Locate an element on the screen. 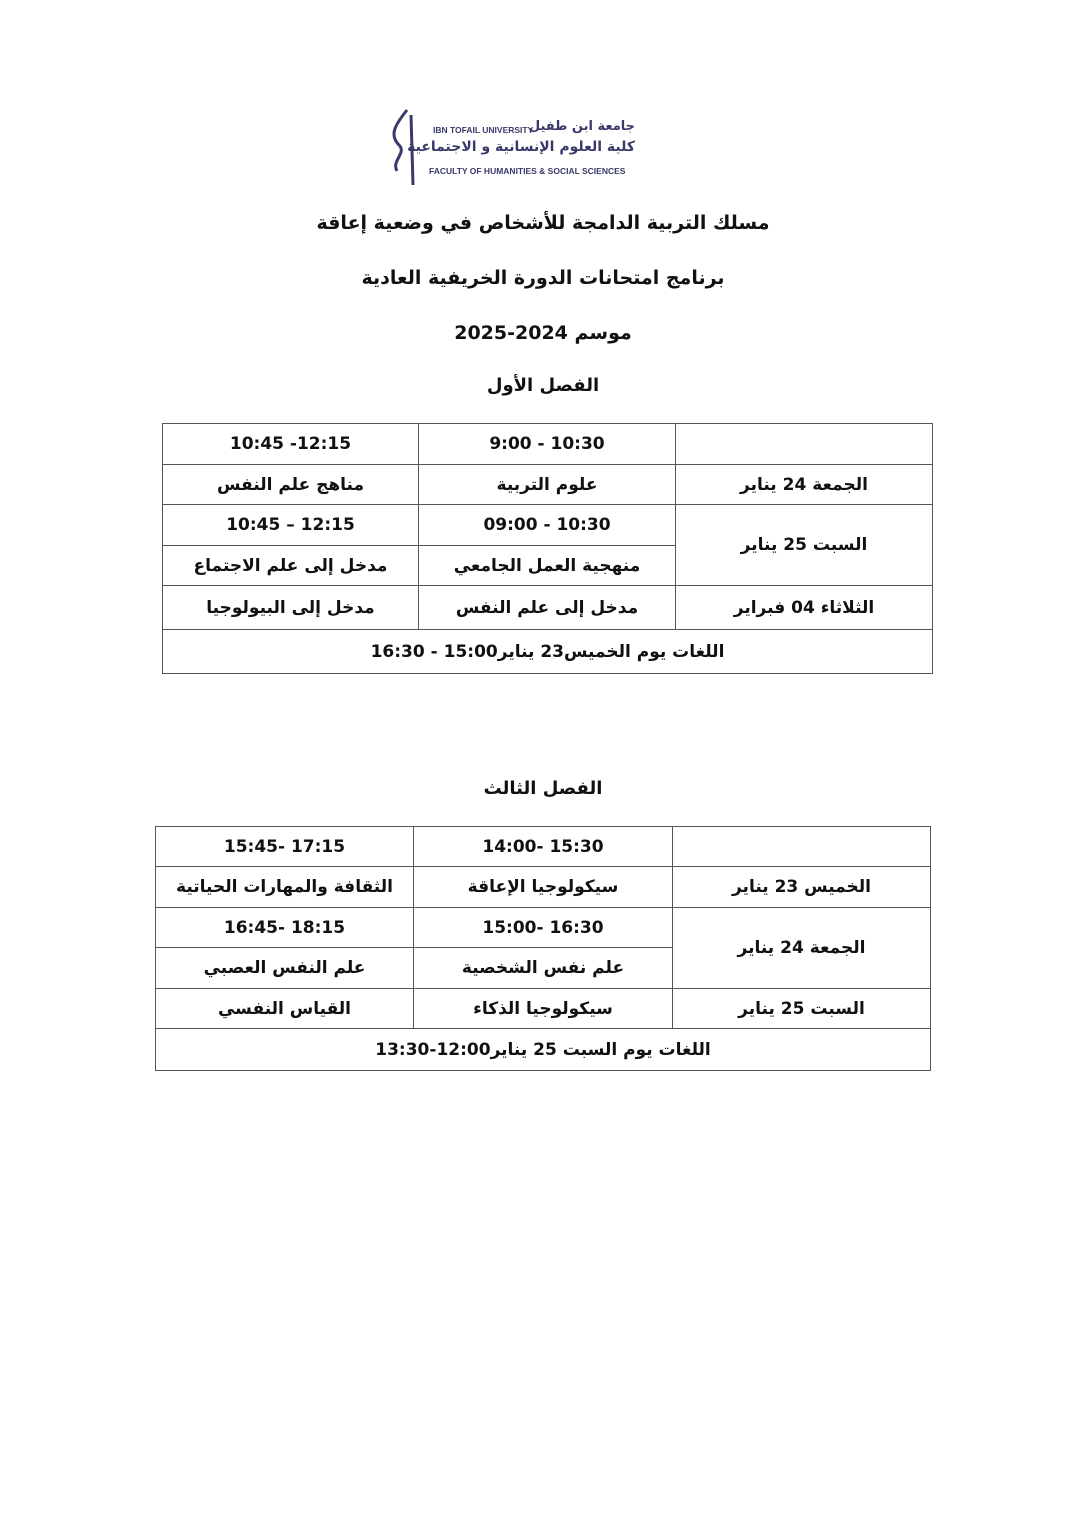  subject-cell: الثقافة والمهارات الحياتية is located at coordinates (284, 887).